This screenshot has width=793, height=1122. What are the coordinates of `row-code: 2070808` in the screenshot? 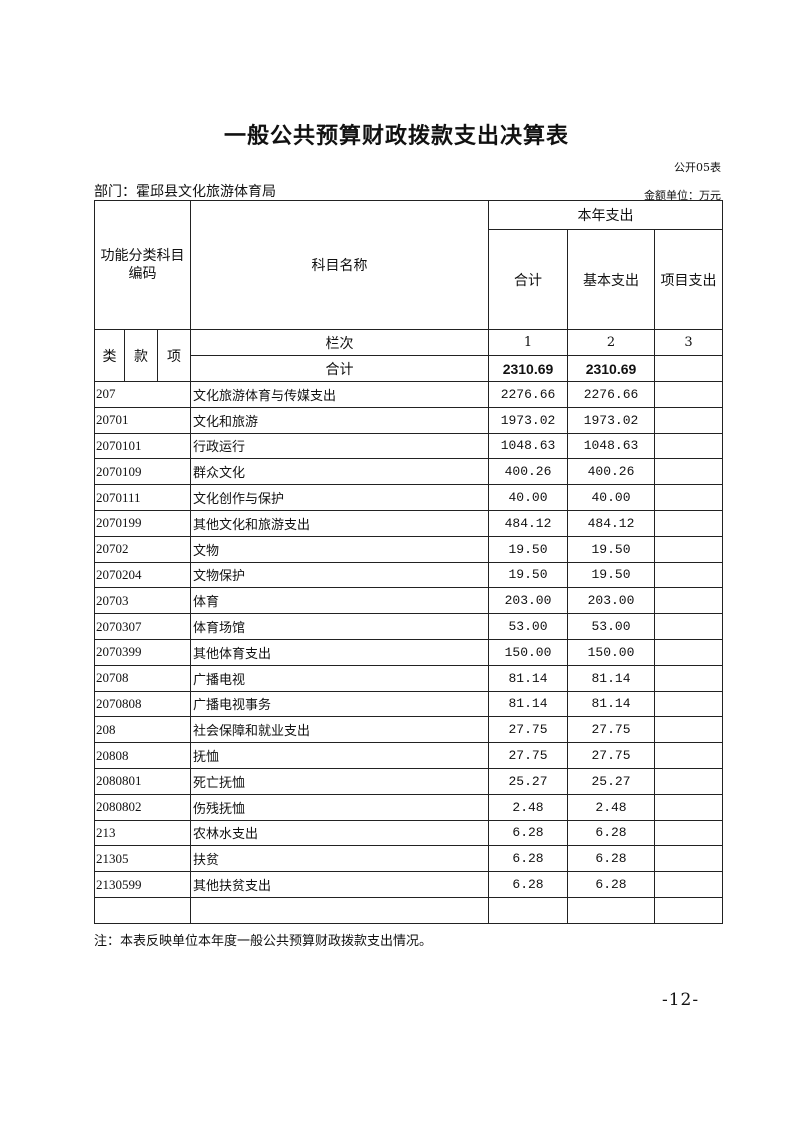 It's located at (142, 704).